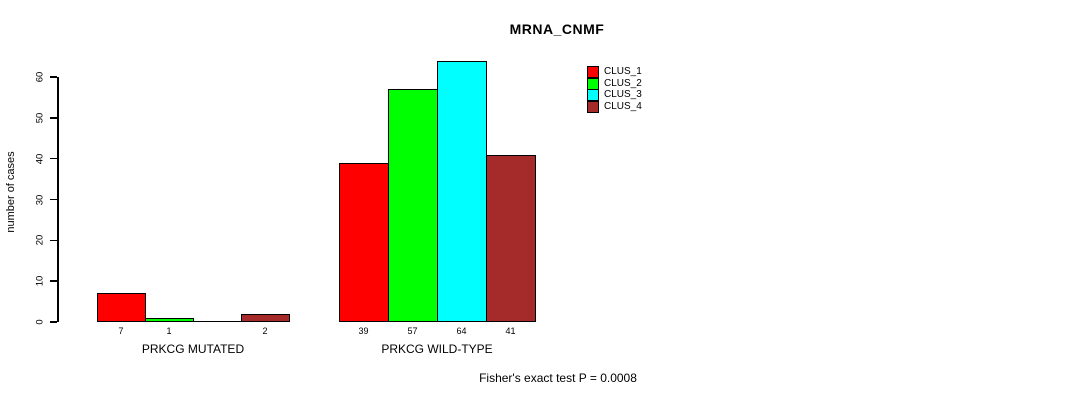 The height and width of the screenshot is (400, 1090). I want to click on bar-value-label: 1, so click(169, 331).